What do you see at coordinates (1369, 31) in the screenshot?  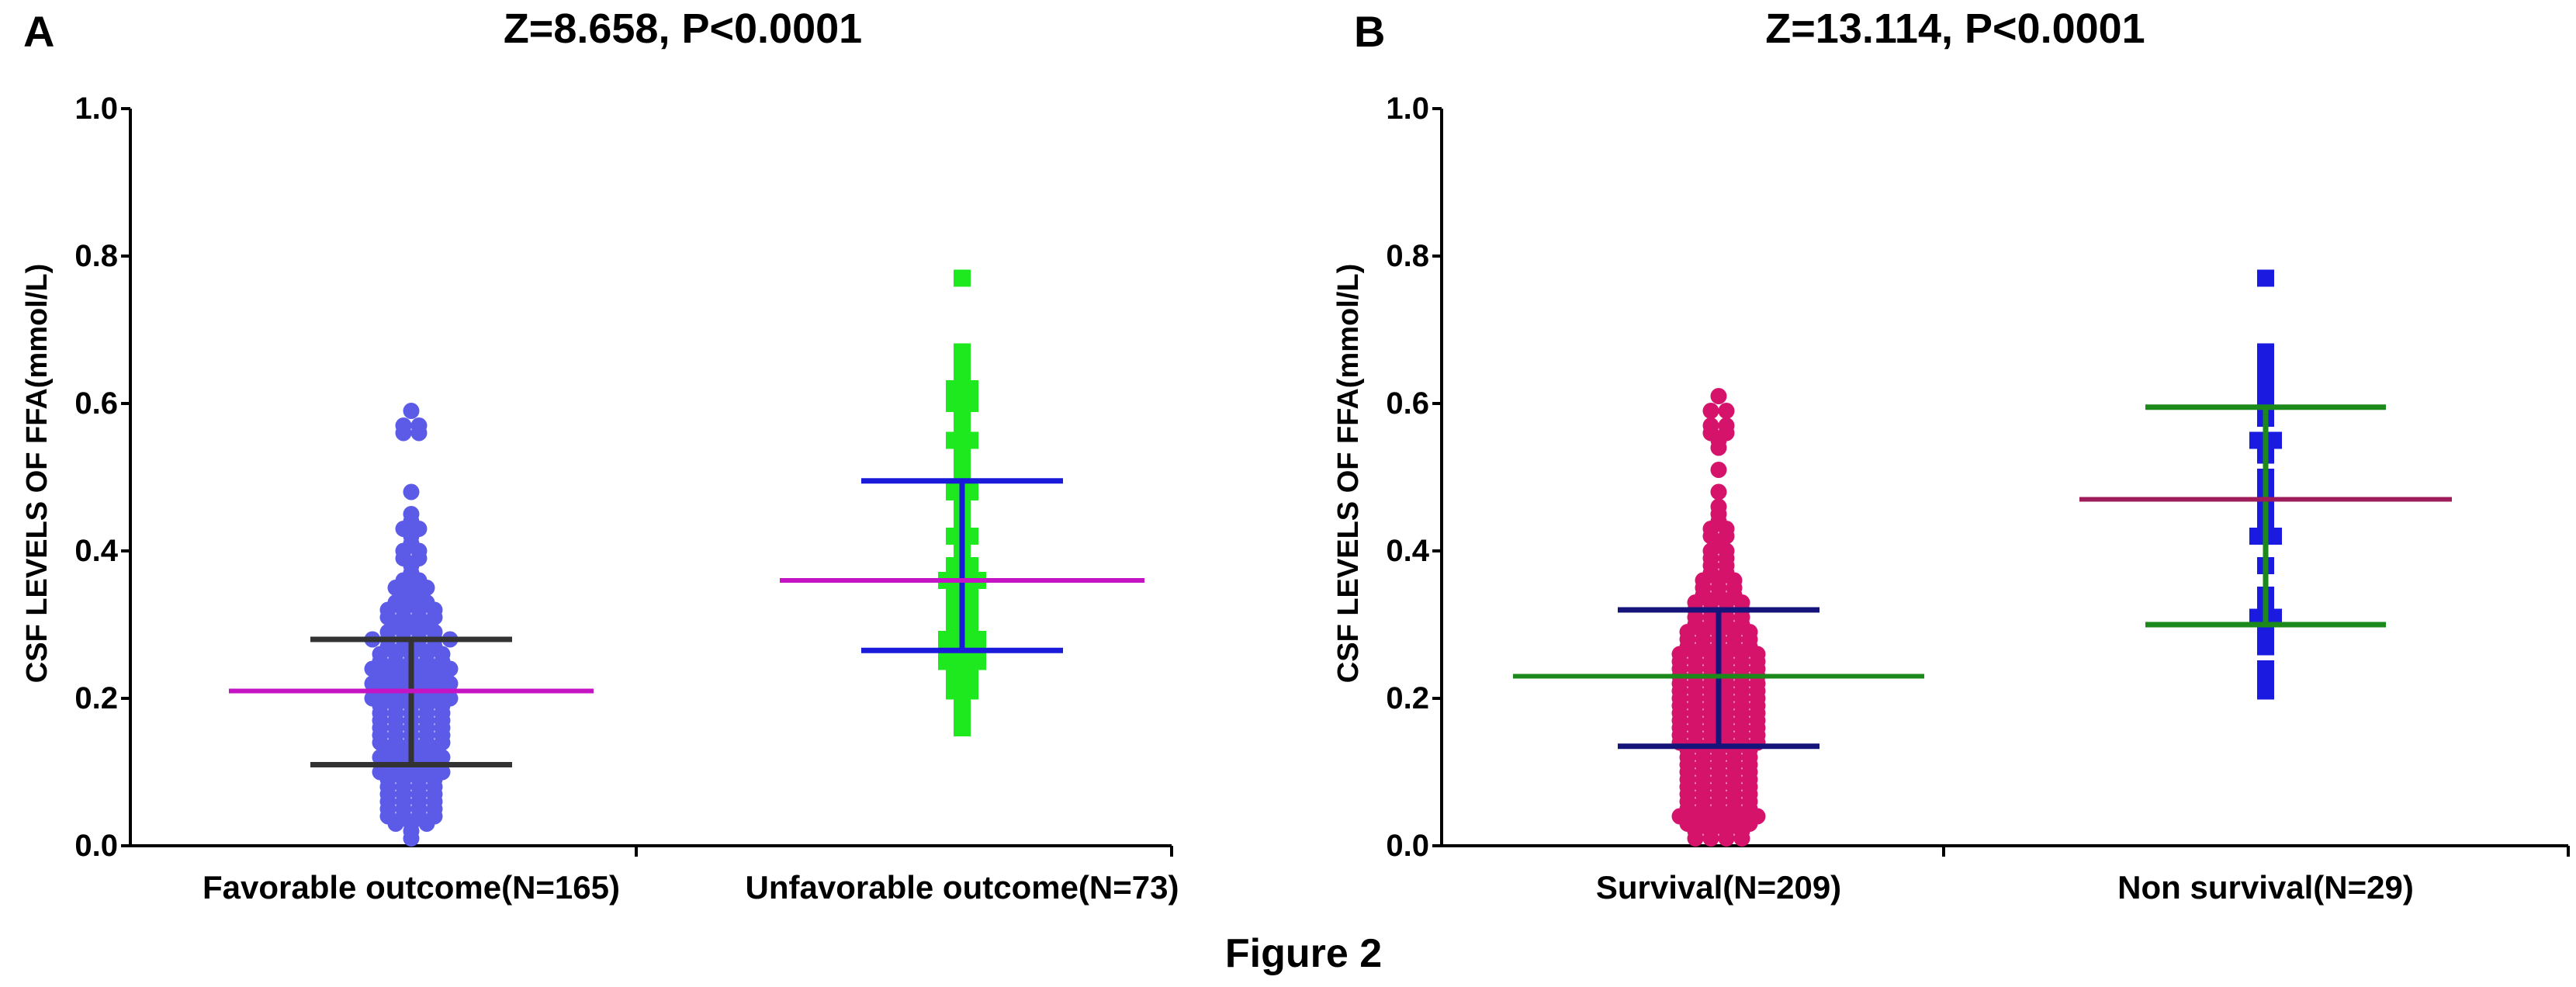 I see `panel-label: B` at bounding box center [1369, 31].